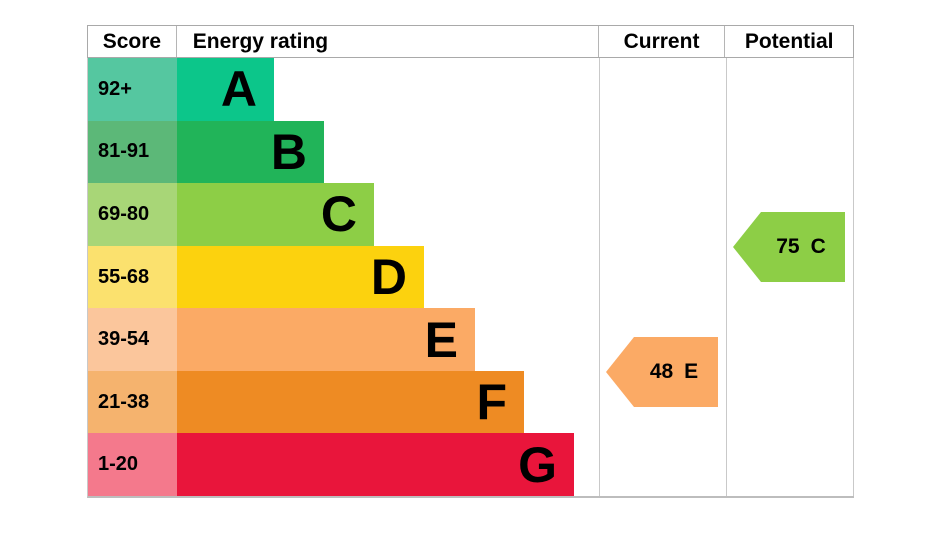 The height and width of the screenshot is (540, 927). Describe the element at coordinates (853, 277) in the screenshot. I see `column-divider-right-edge` at that location.